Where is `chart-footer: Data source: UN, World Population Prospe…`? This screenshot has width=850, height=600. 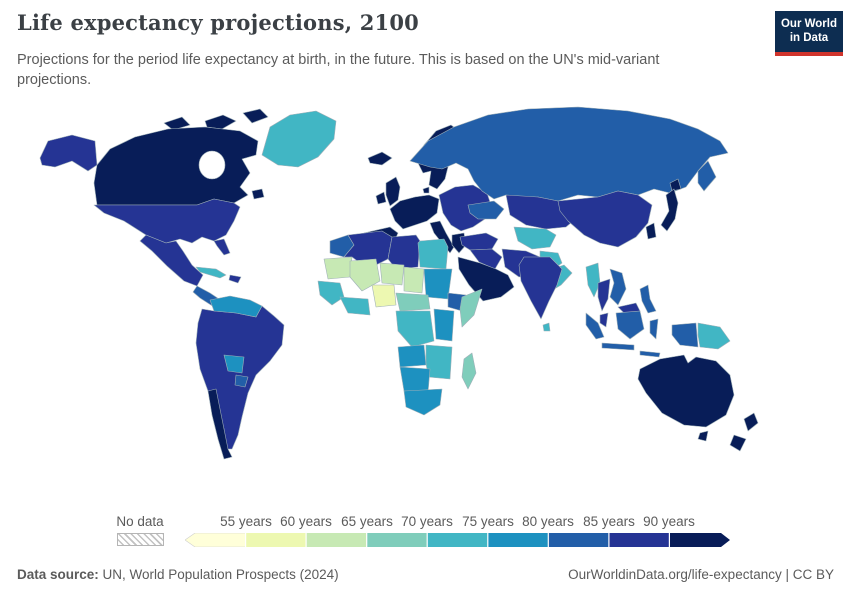
chart-footer: Data source: UN, World Population Prospe… is located at coordinates (425, 574).